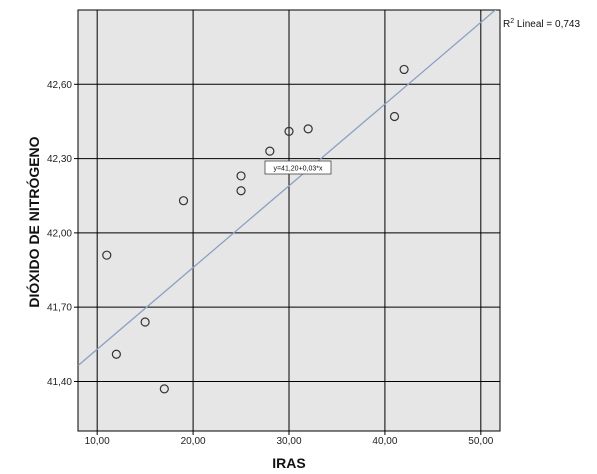  What do you see at coordinates (59, 382) in the screenshot?
I see `y-tick-label: 41,40` at bounding box center [59, 382].